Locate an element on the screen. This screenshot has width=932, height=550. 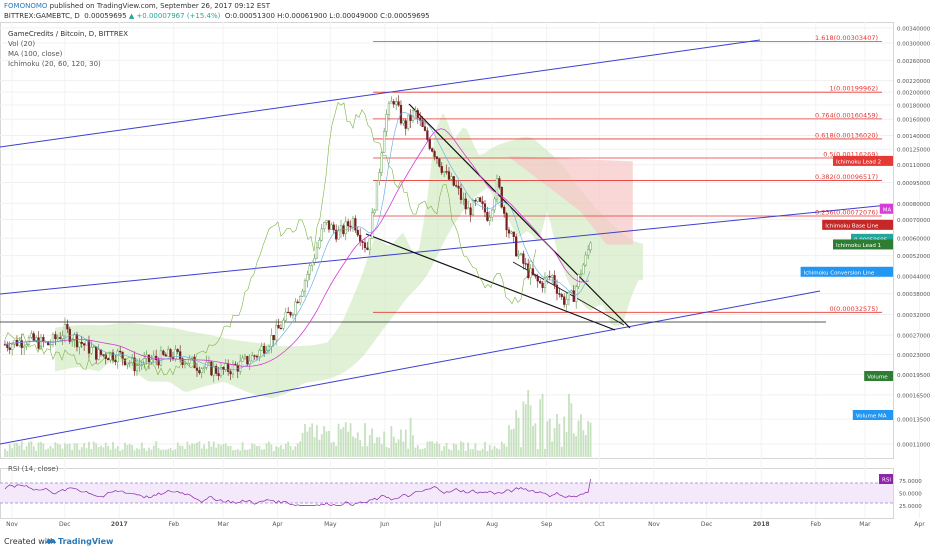
author-name: FOMONOMO is located at coordinates (26, 6).